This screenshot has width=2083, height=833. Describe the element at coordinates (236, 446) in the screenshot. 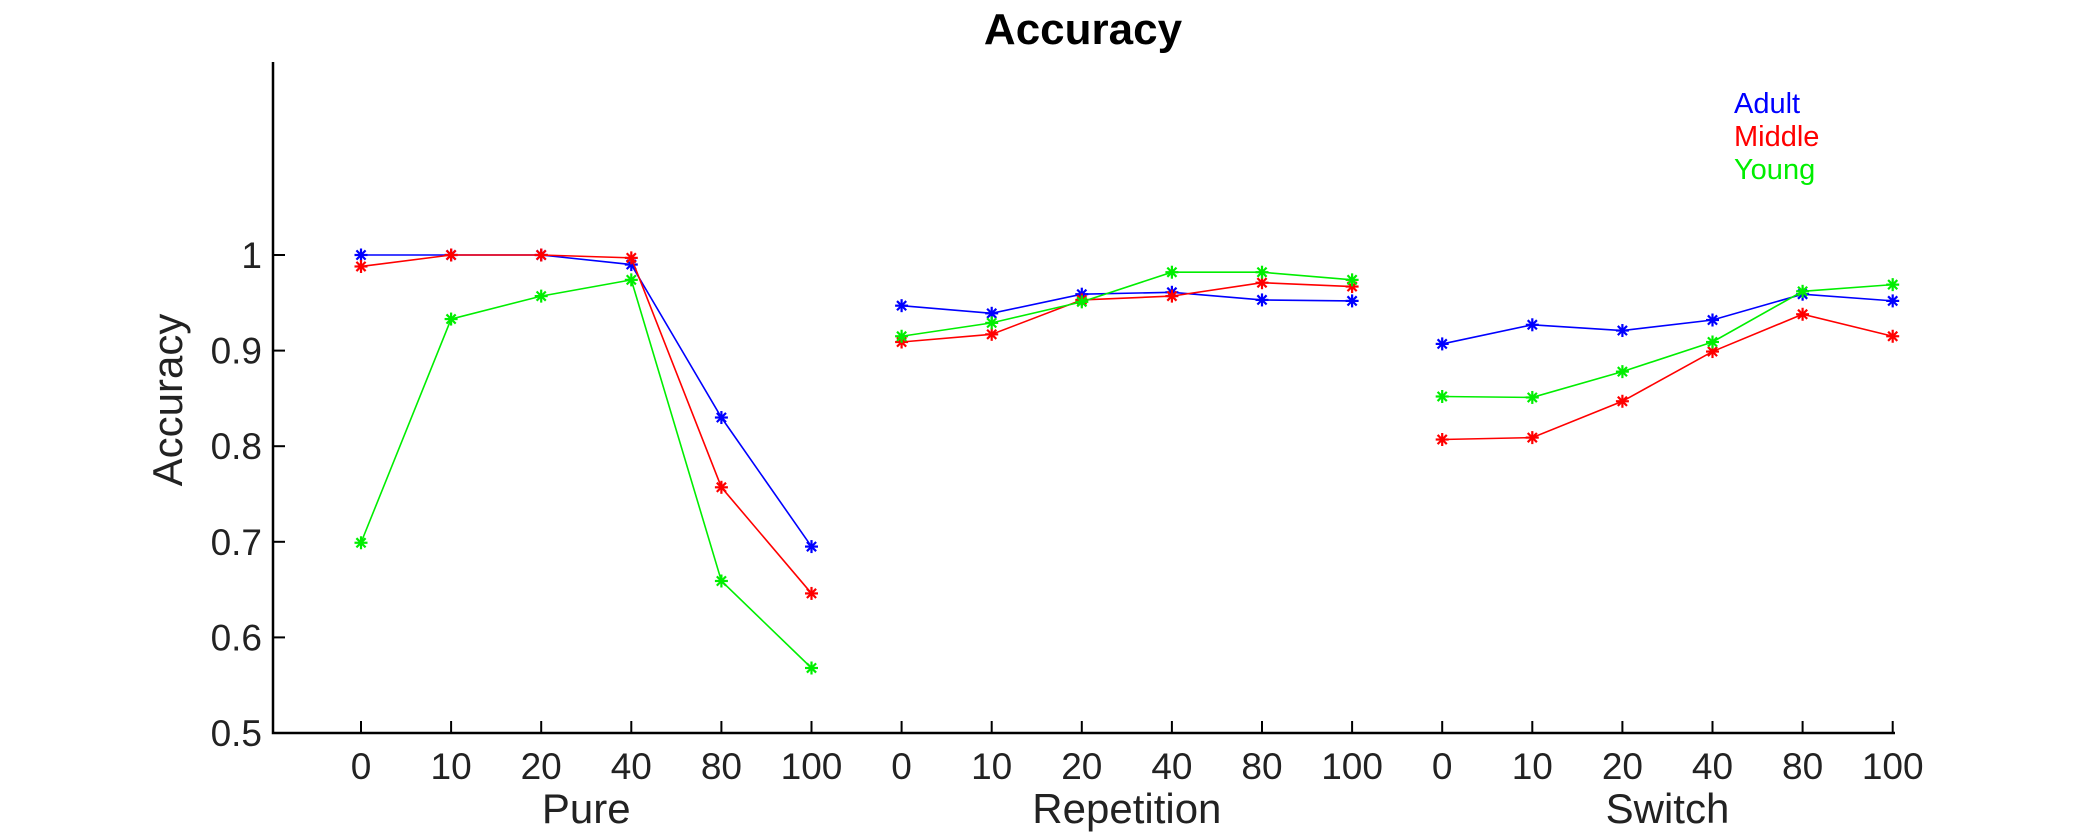

I see `y-tick-label: 0.8` at that location.